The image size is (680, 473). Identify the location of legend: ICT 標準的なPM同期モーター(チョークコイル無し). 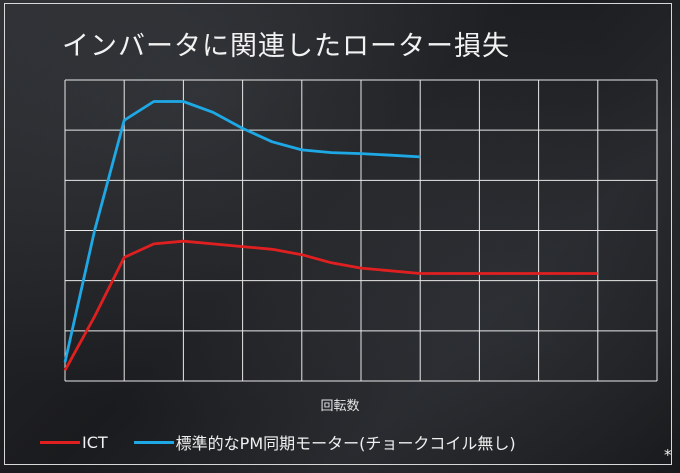
(291, 442).